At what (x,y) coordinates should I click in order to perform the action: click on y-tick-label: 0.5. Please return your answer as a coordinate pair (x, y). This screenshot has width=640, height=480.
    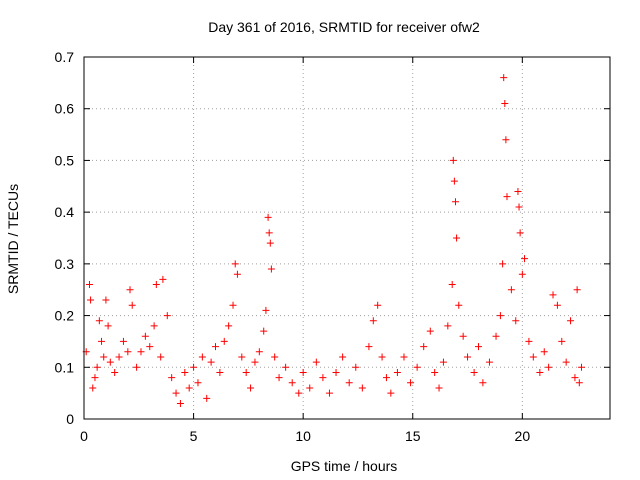
    Looking at the image, I should click on (65, 160).